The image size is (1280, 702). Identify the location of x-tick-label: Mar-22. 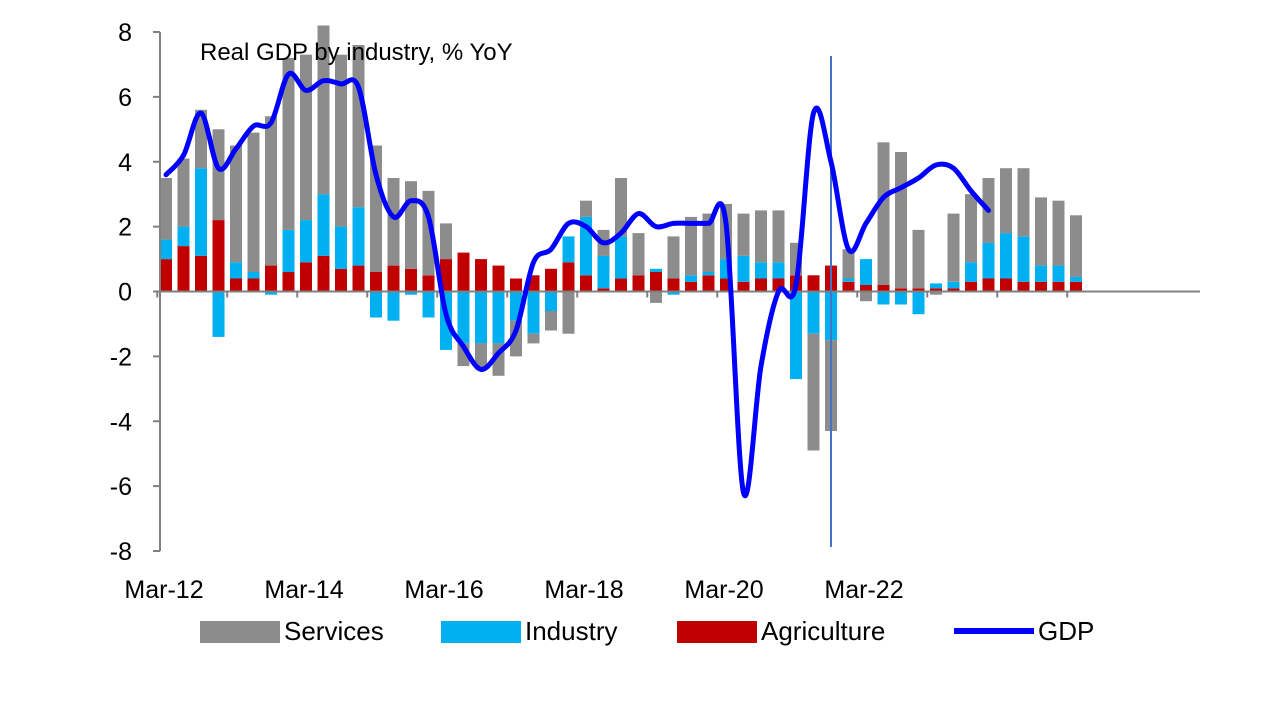
(863, 590).